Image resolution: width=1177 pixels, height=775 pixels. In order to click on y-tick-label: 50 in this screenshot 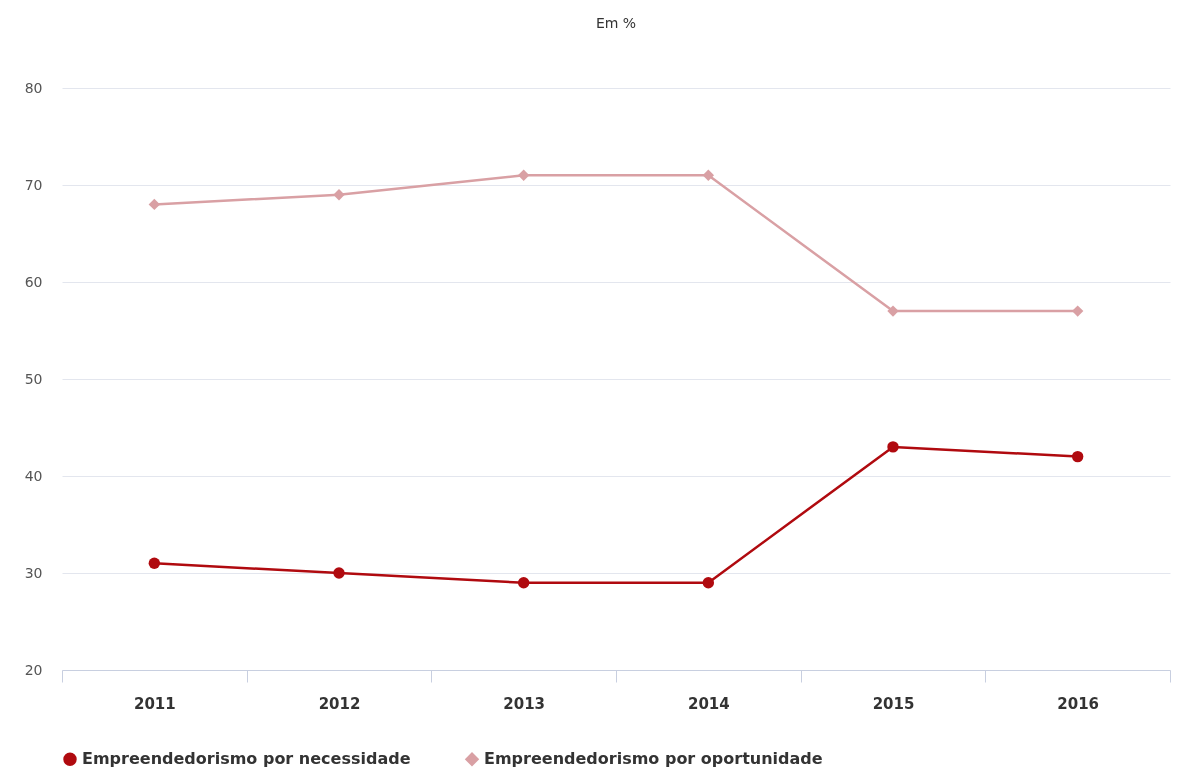, I will do `click(33, 378)`.